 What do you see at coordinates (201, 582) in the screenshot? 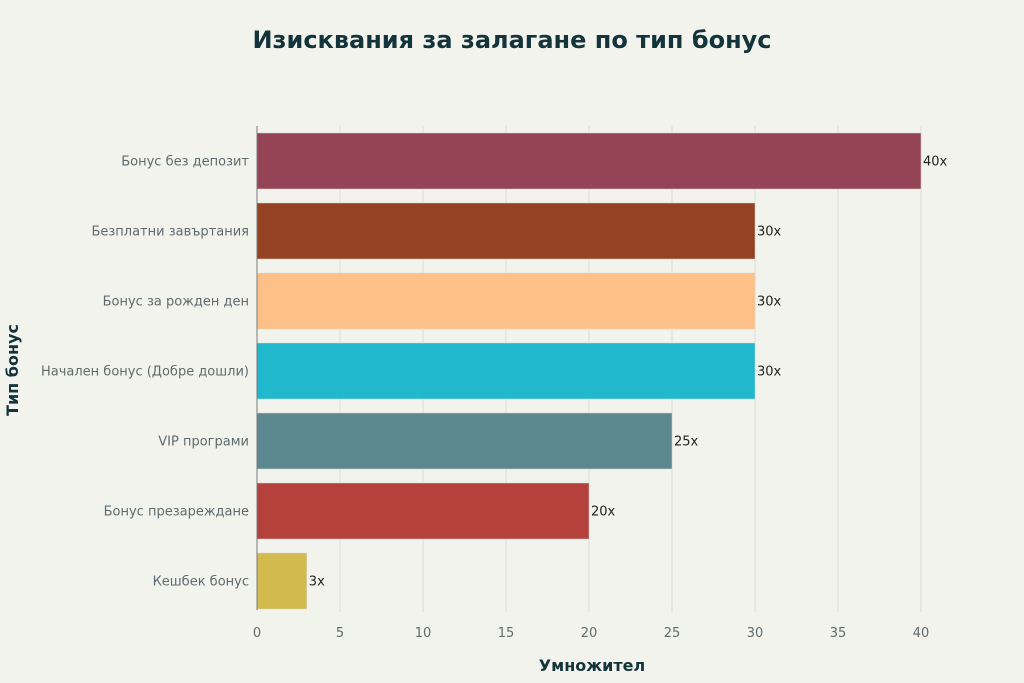
I see `y-tick-label: Кешбек бонус` at bounding box center [201, 582].